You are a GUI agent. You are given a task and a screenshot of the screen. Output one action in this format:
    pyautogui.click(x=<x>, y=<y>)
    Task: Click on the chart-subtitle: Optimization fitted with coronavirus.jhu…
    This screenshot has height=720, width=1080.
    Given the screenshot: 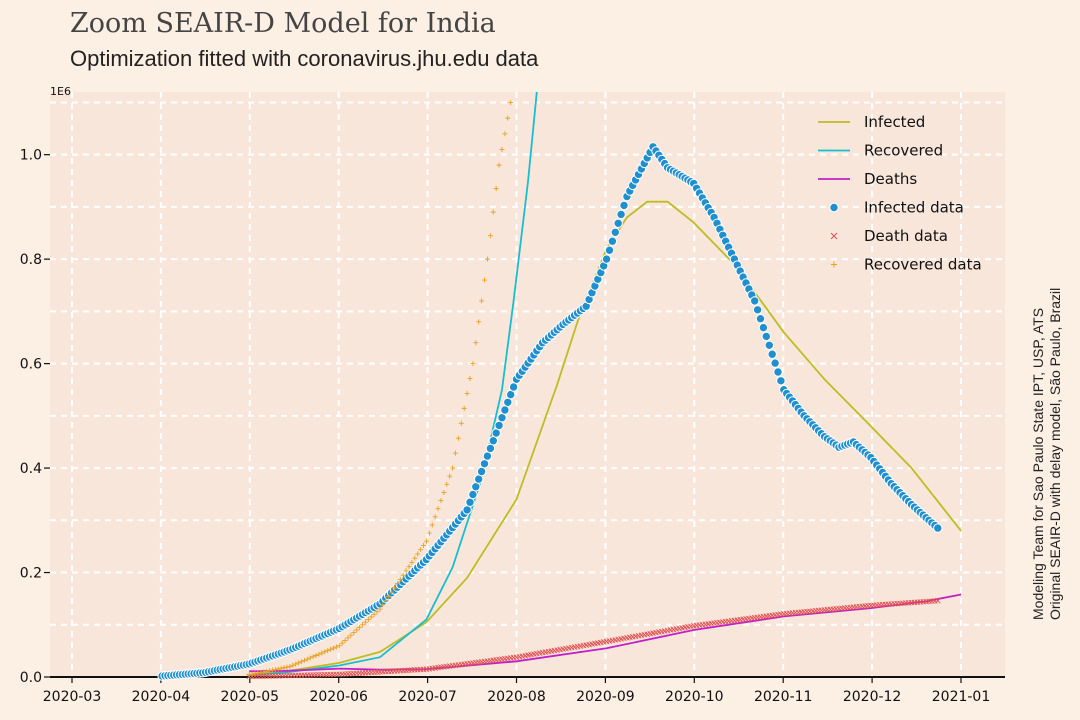 What is the action you would take?
    pyautogui.click(x=304, y=58)
    